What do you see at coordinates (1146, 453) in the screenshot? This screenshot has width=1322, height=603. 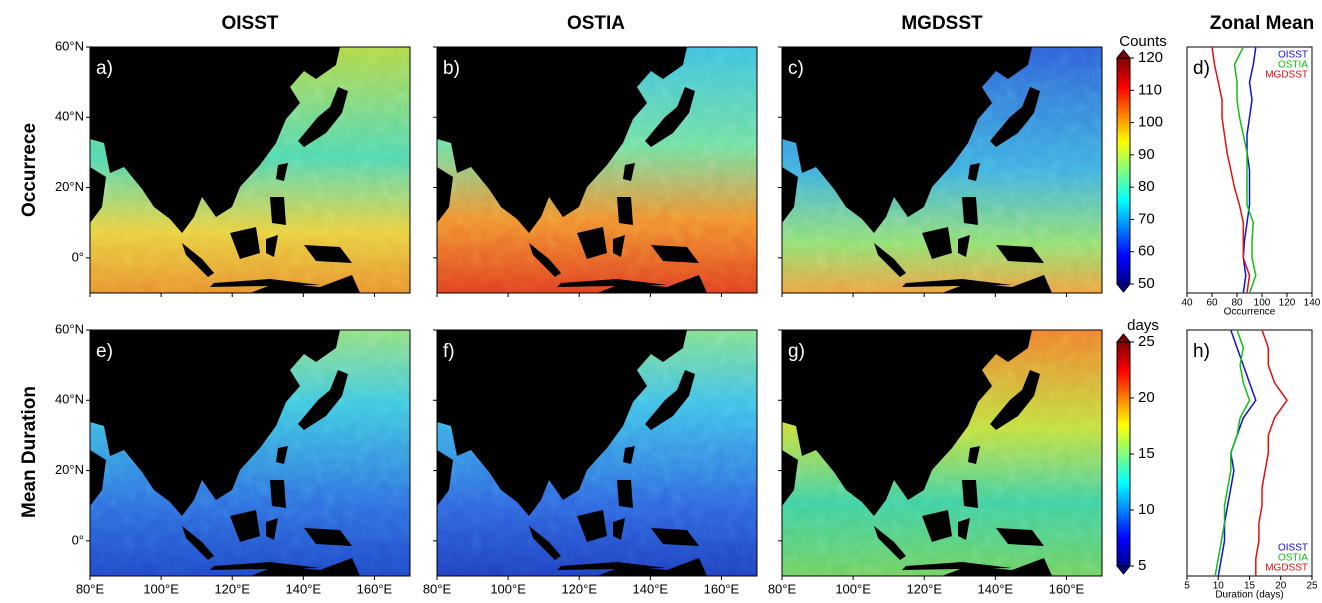 I see `colorbar-tick-label: 15` at bounding box center [1146, 453].